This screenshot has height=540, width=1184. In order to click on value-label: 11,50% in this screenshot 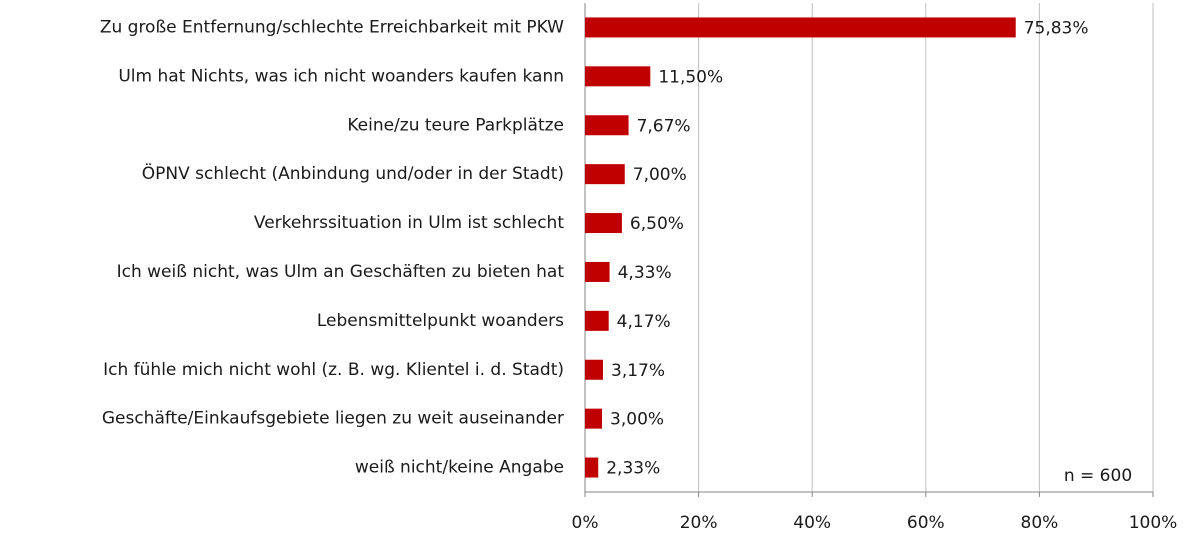, I will do `click(690, 77)`.